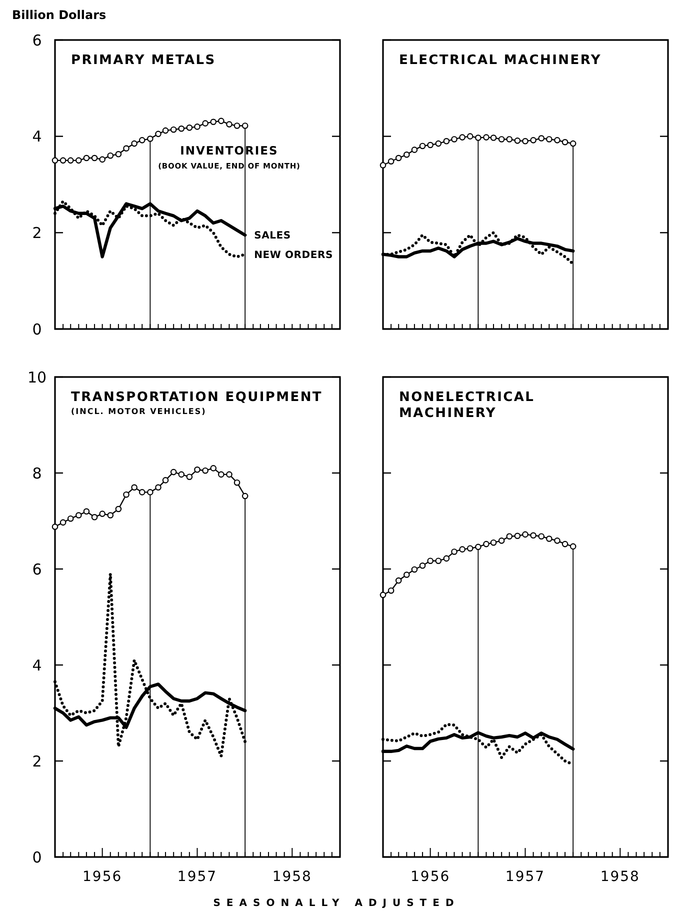 This screenshot has height=914, width=673. What do you see at coordinates (59, 15) in the screenshot?
I see `y-axis-title: Billion Dollars` at bounding box center [59, 15].